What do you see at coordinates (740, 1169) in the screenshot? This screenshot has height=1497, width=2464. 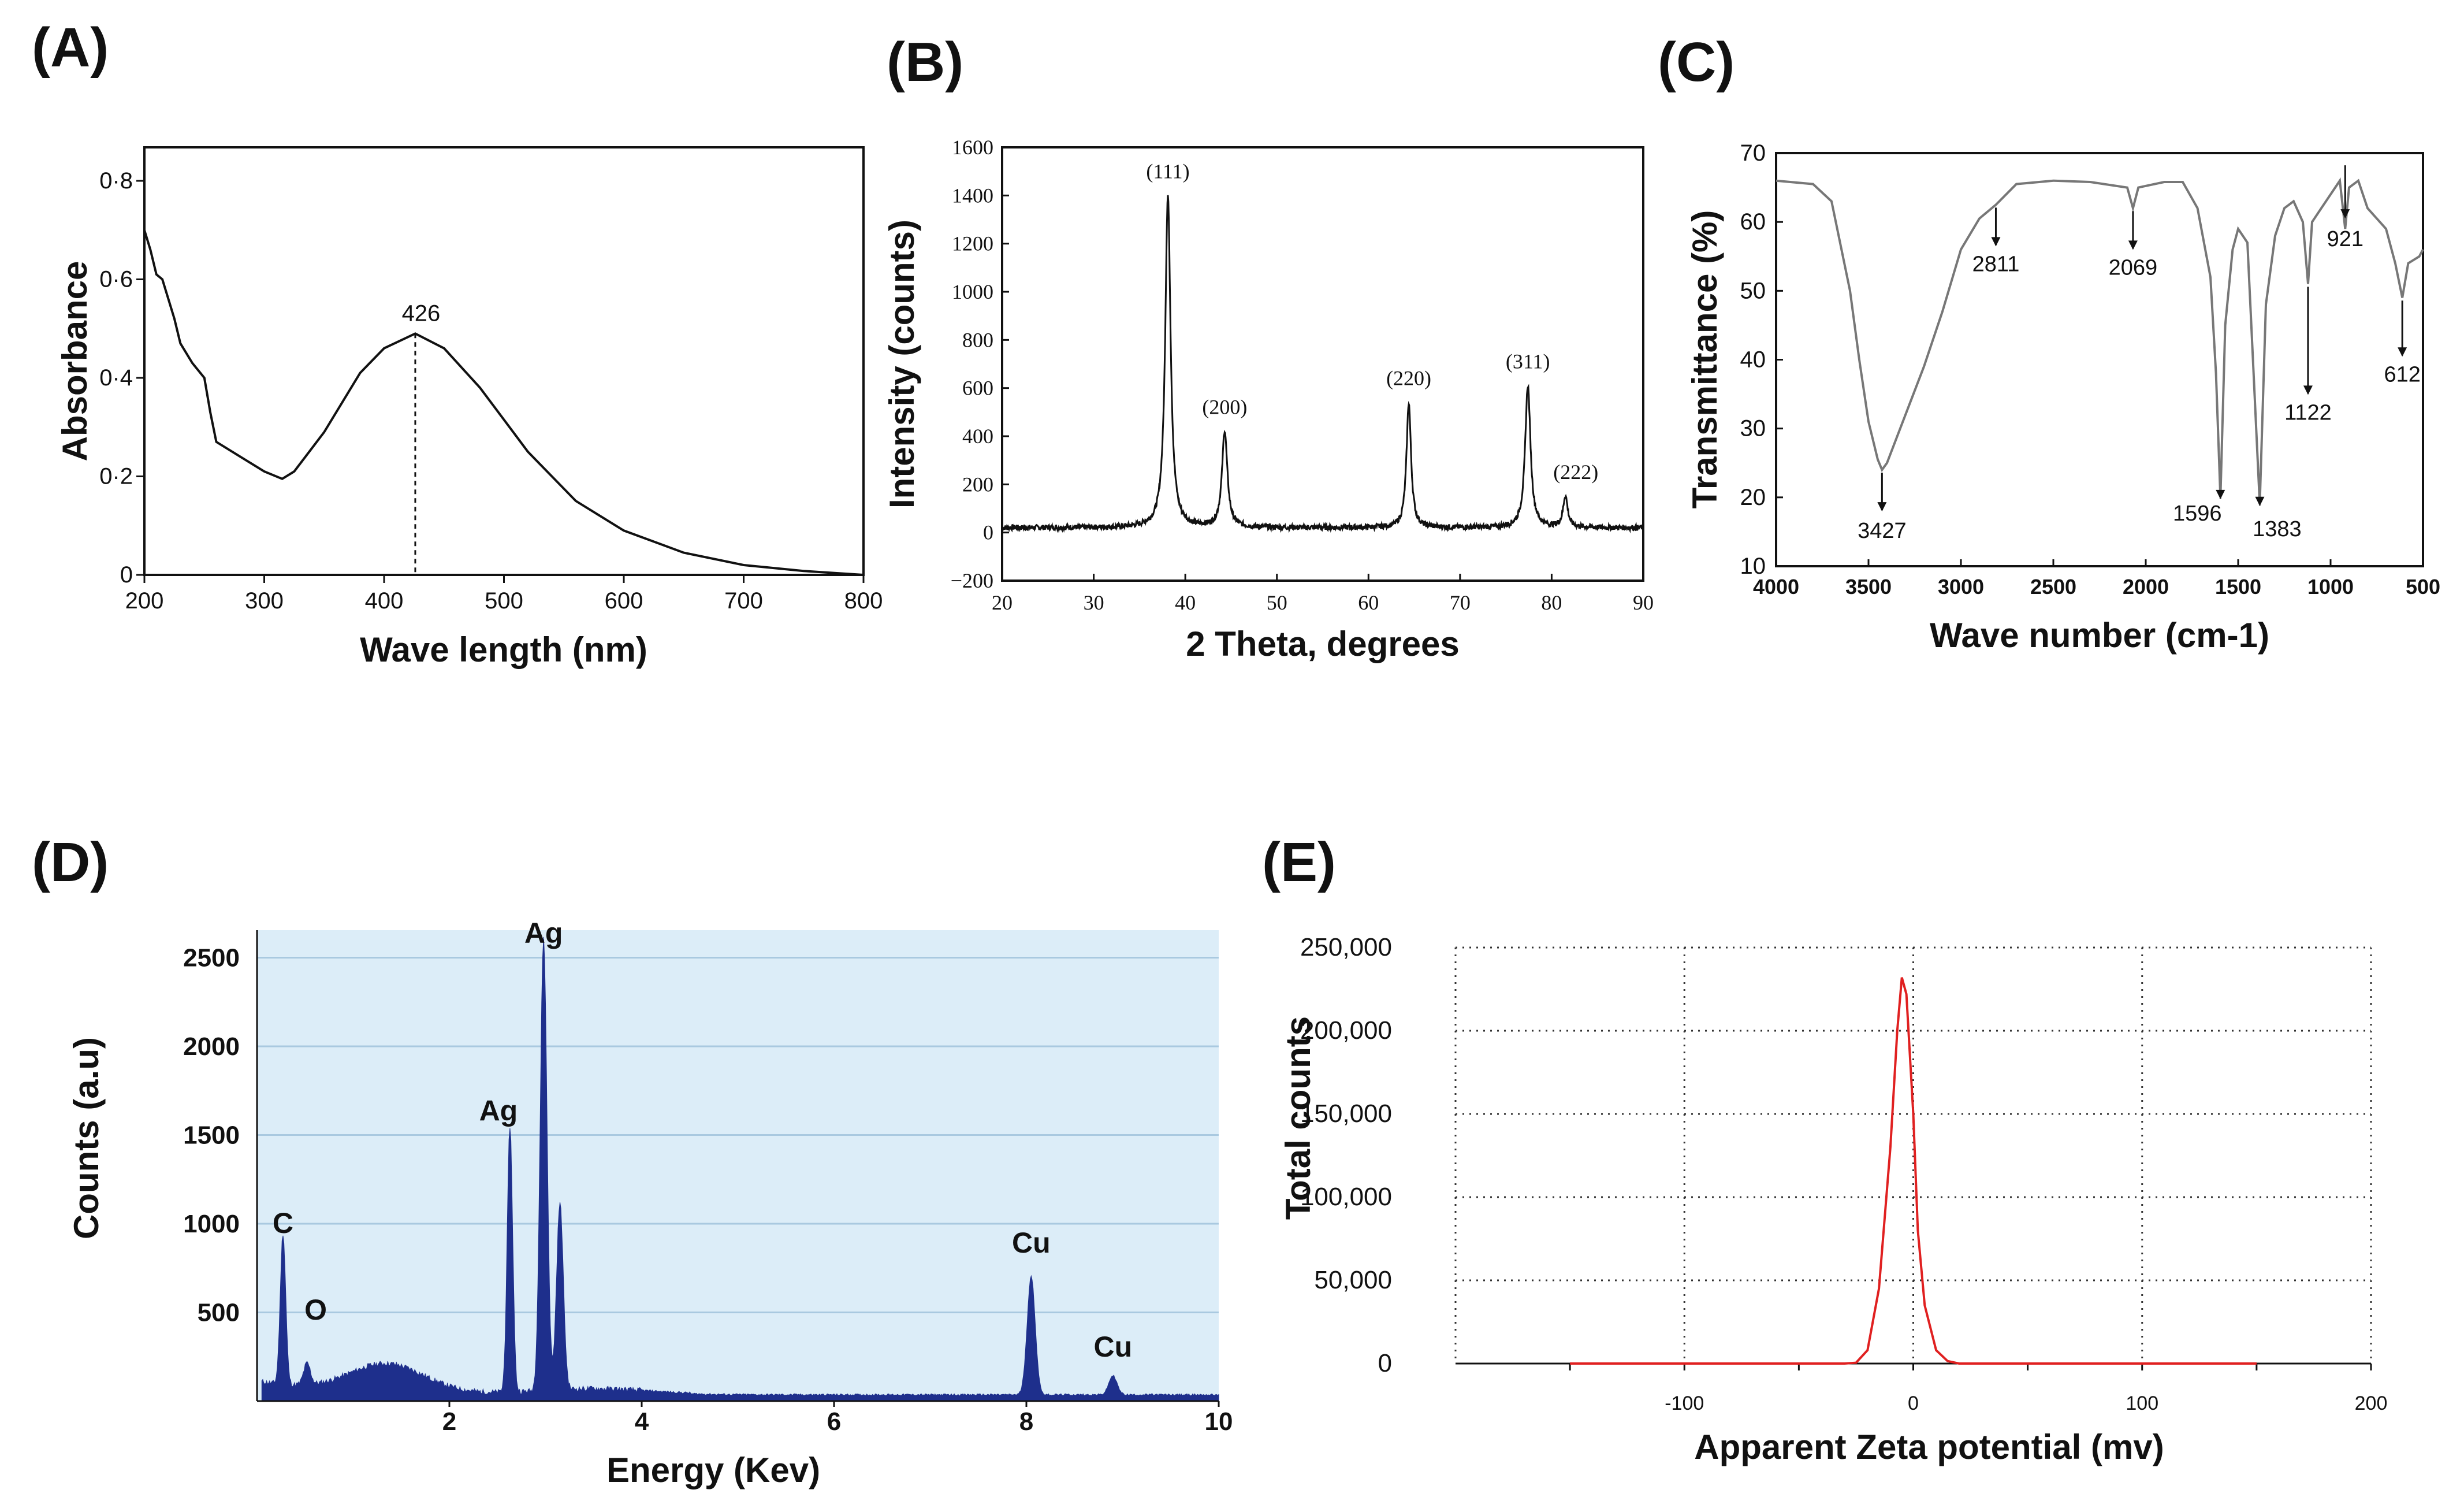 I see `panel-d-edx-spectrum-area` at bounding box center [740, 1169].